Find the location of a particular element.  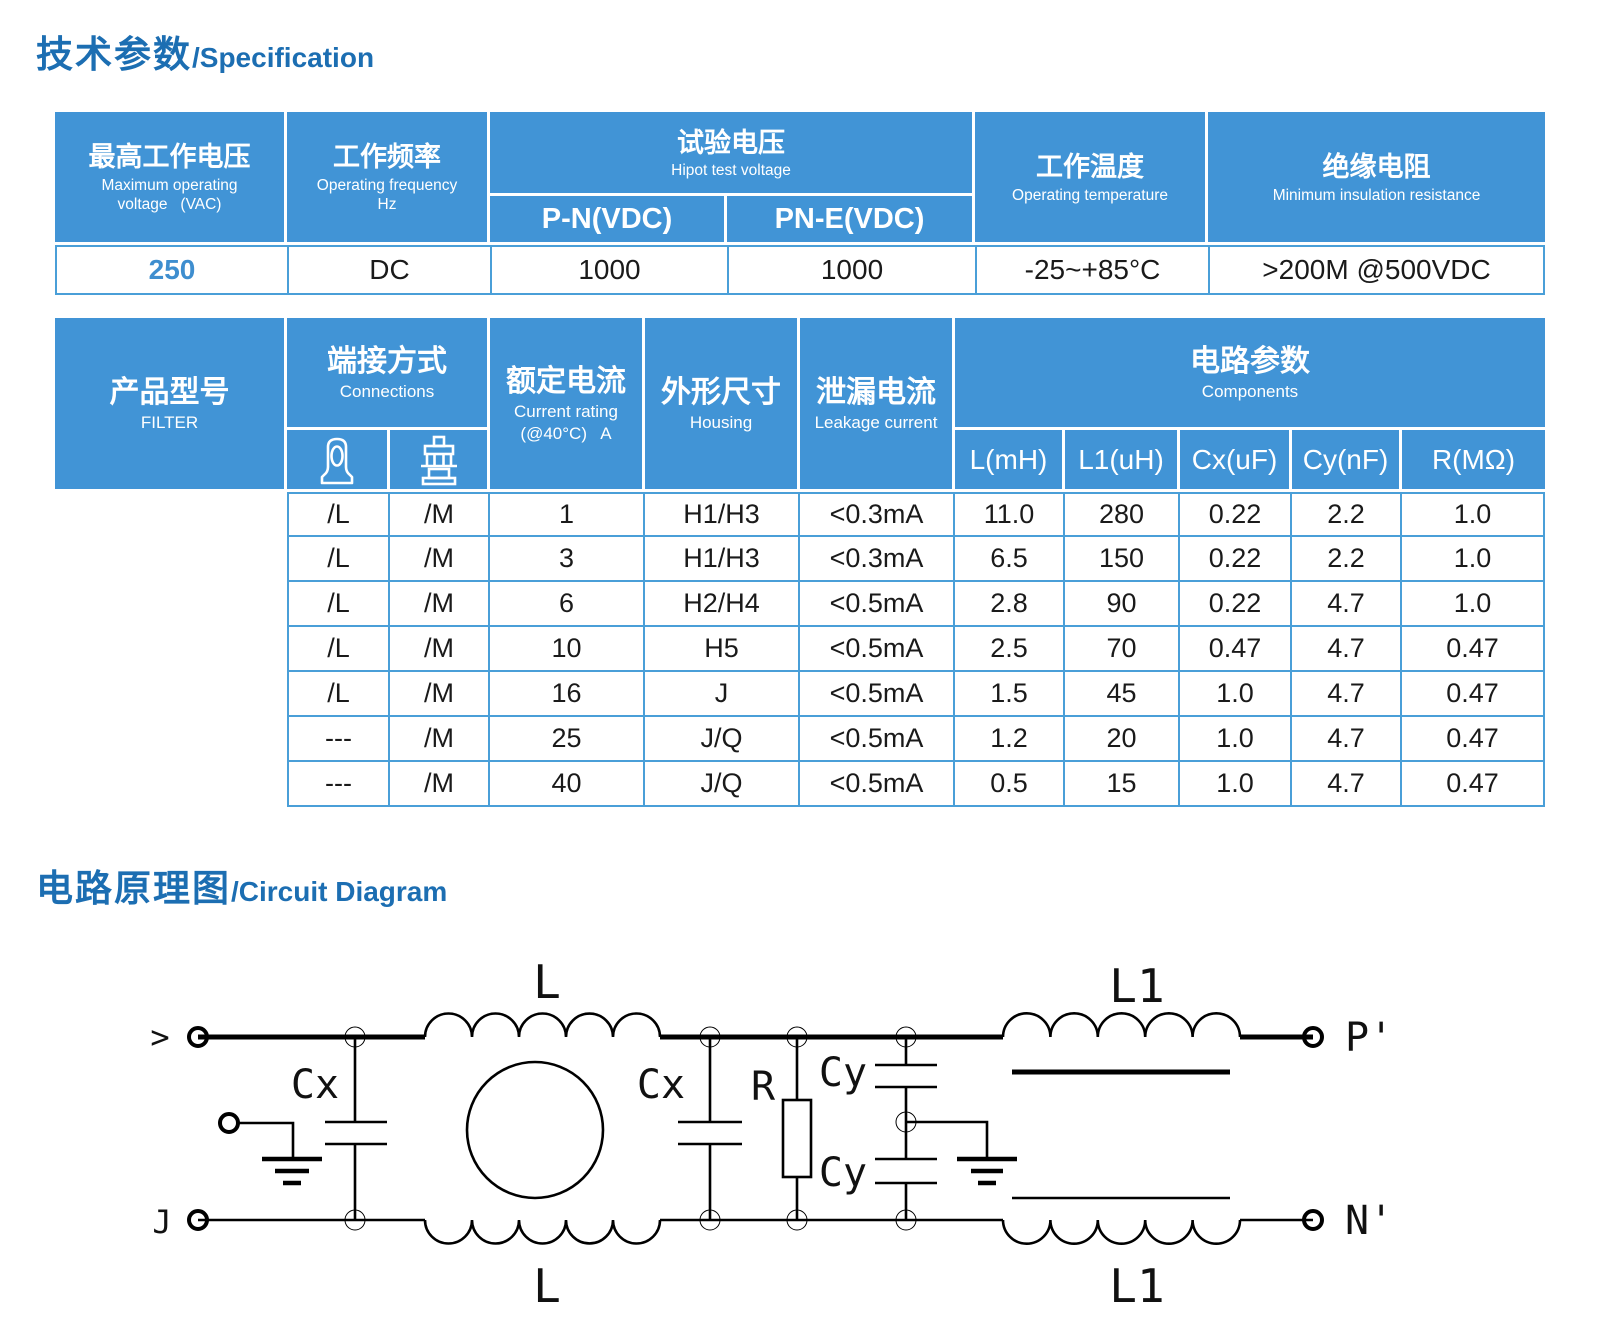

model-cell: ME610D-25 is located at coordinates (171, 739).